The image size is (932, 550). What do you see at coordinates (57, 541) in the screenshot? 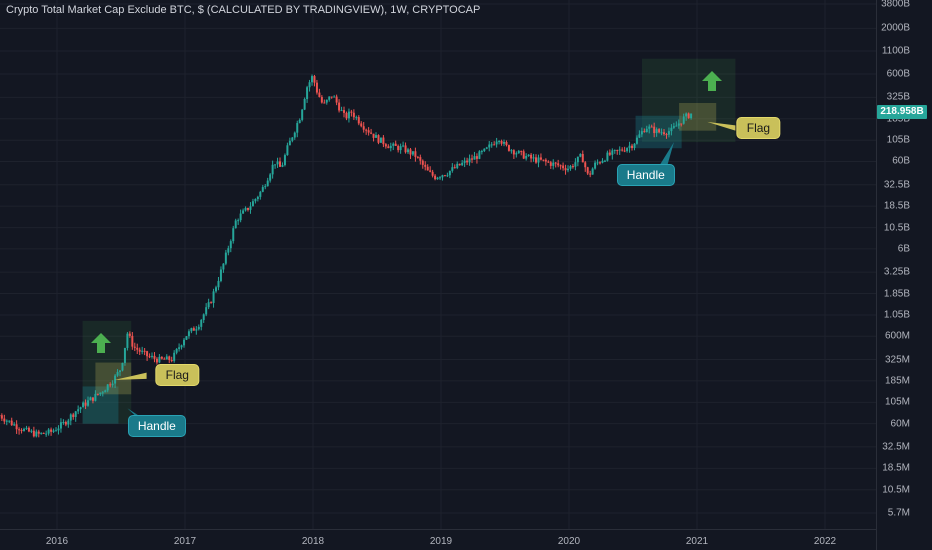
I see `time-tick-label: 2016` at bounding box center [57, 541].